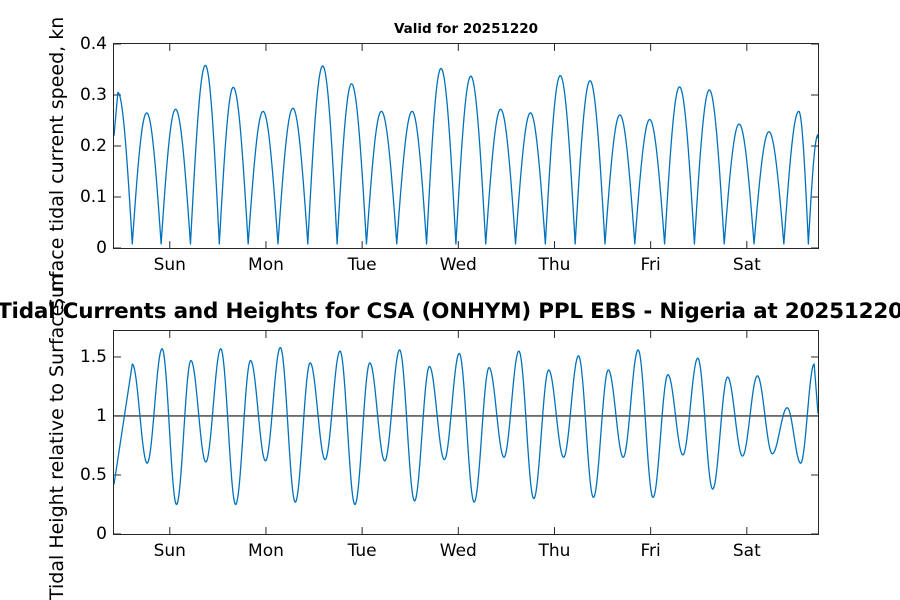 The width and height of the screenshot is (900, 600). I want to click on y-axis-tick-label: 0.5, so click(93, 474).